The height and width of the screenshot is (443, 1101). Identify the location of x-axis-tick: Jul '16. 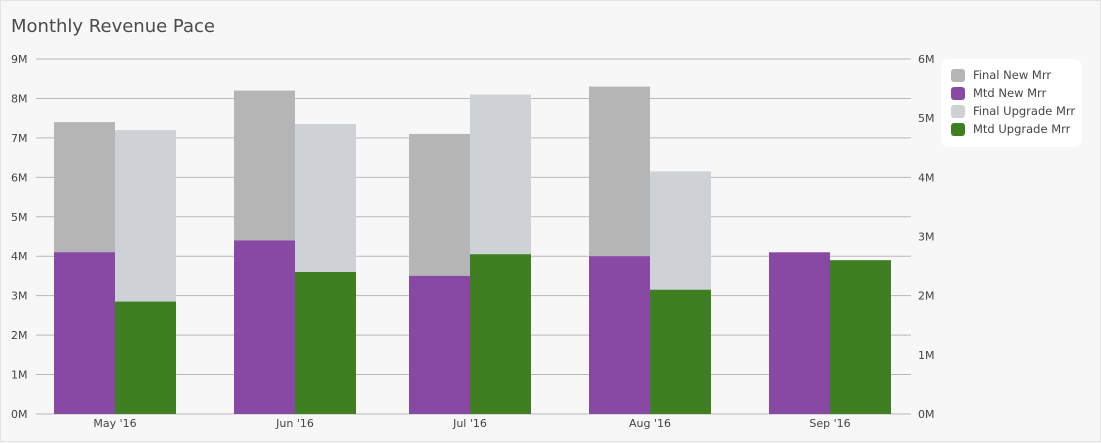
(469, 423).